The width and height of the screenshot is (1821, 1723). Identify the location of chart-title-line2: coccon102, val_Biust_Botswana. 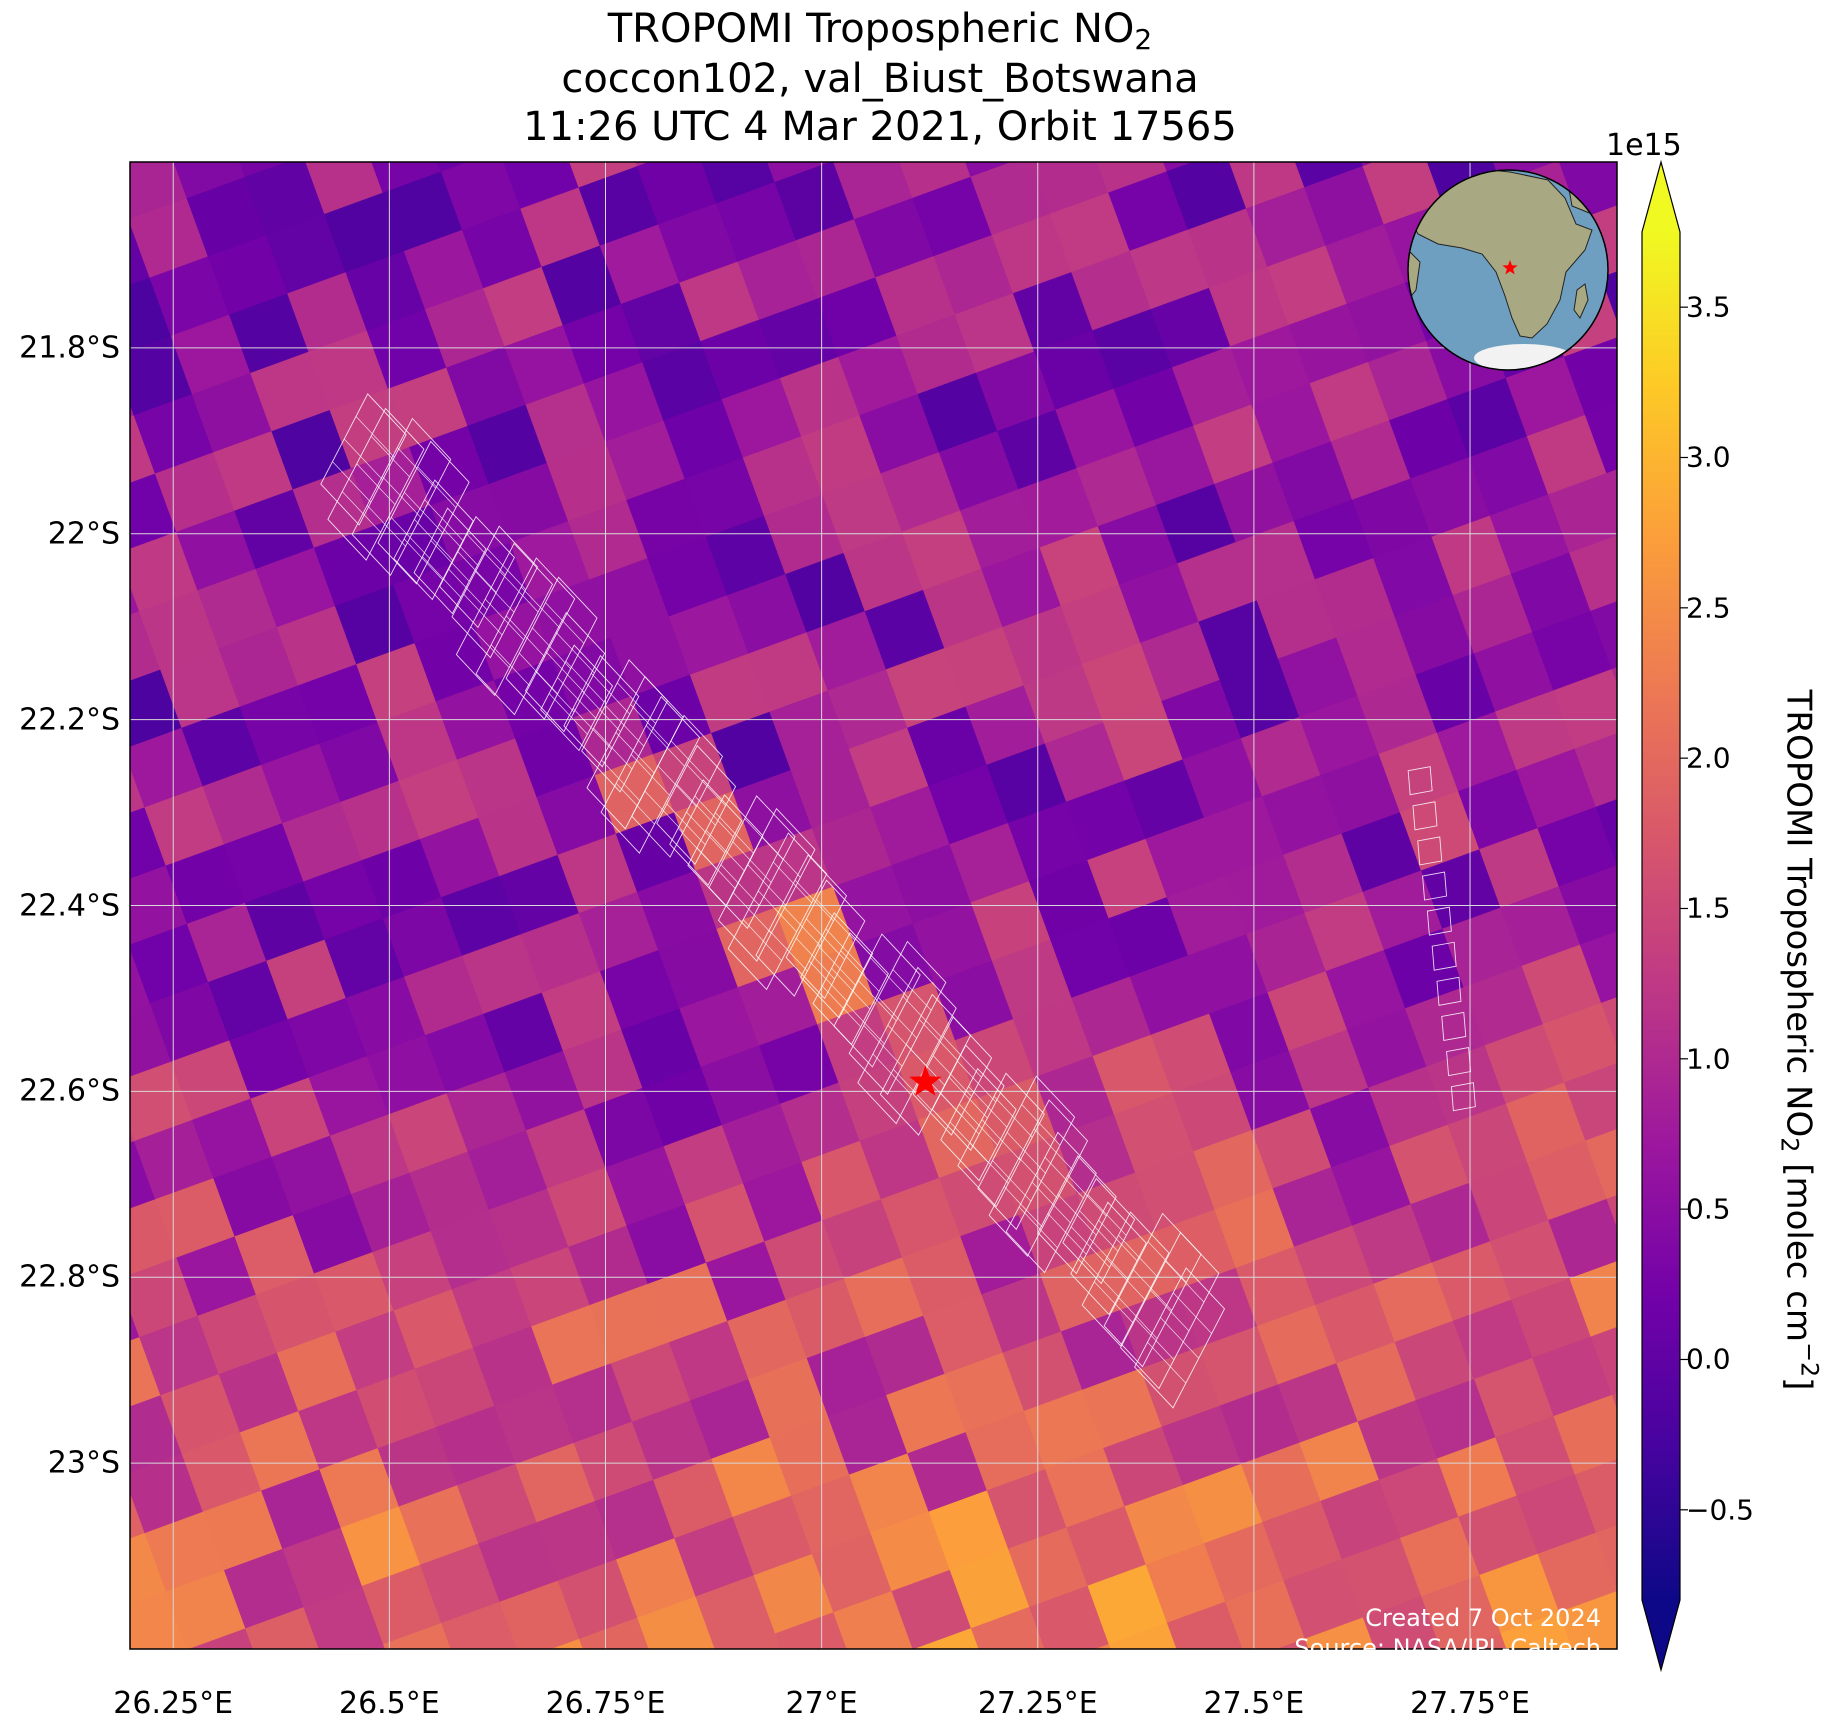
(880, 79).